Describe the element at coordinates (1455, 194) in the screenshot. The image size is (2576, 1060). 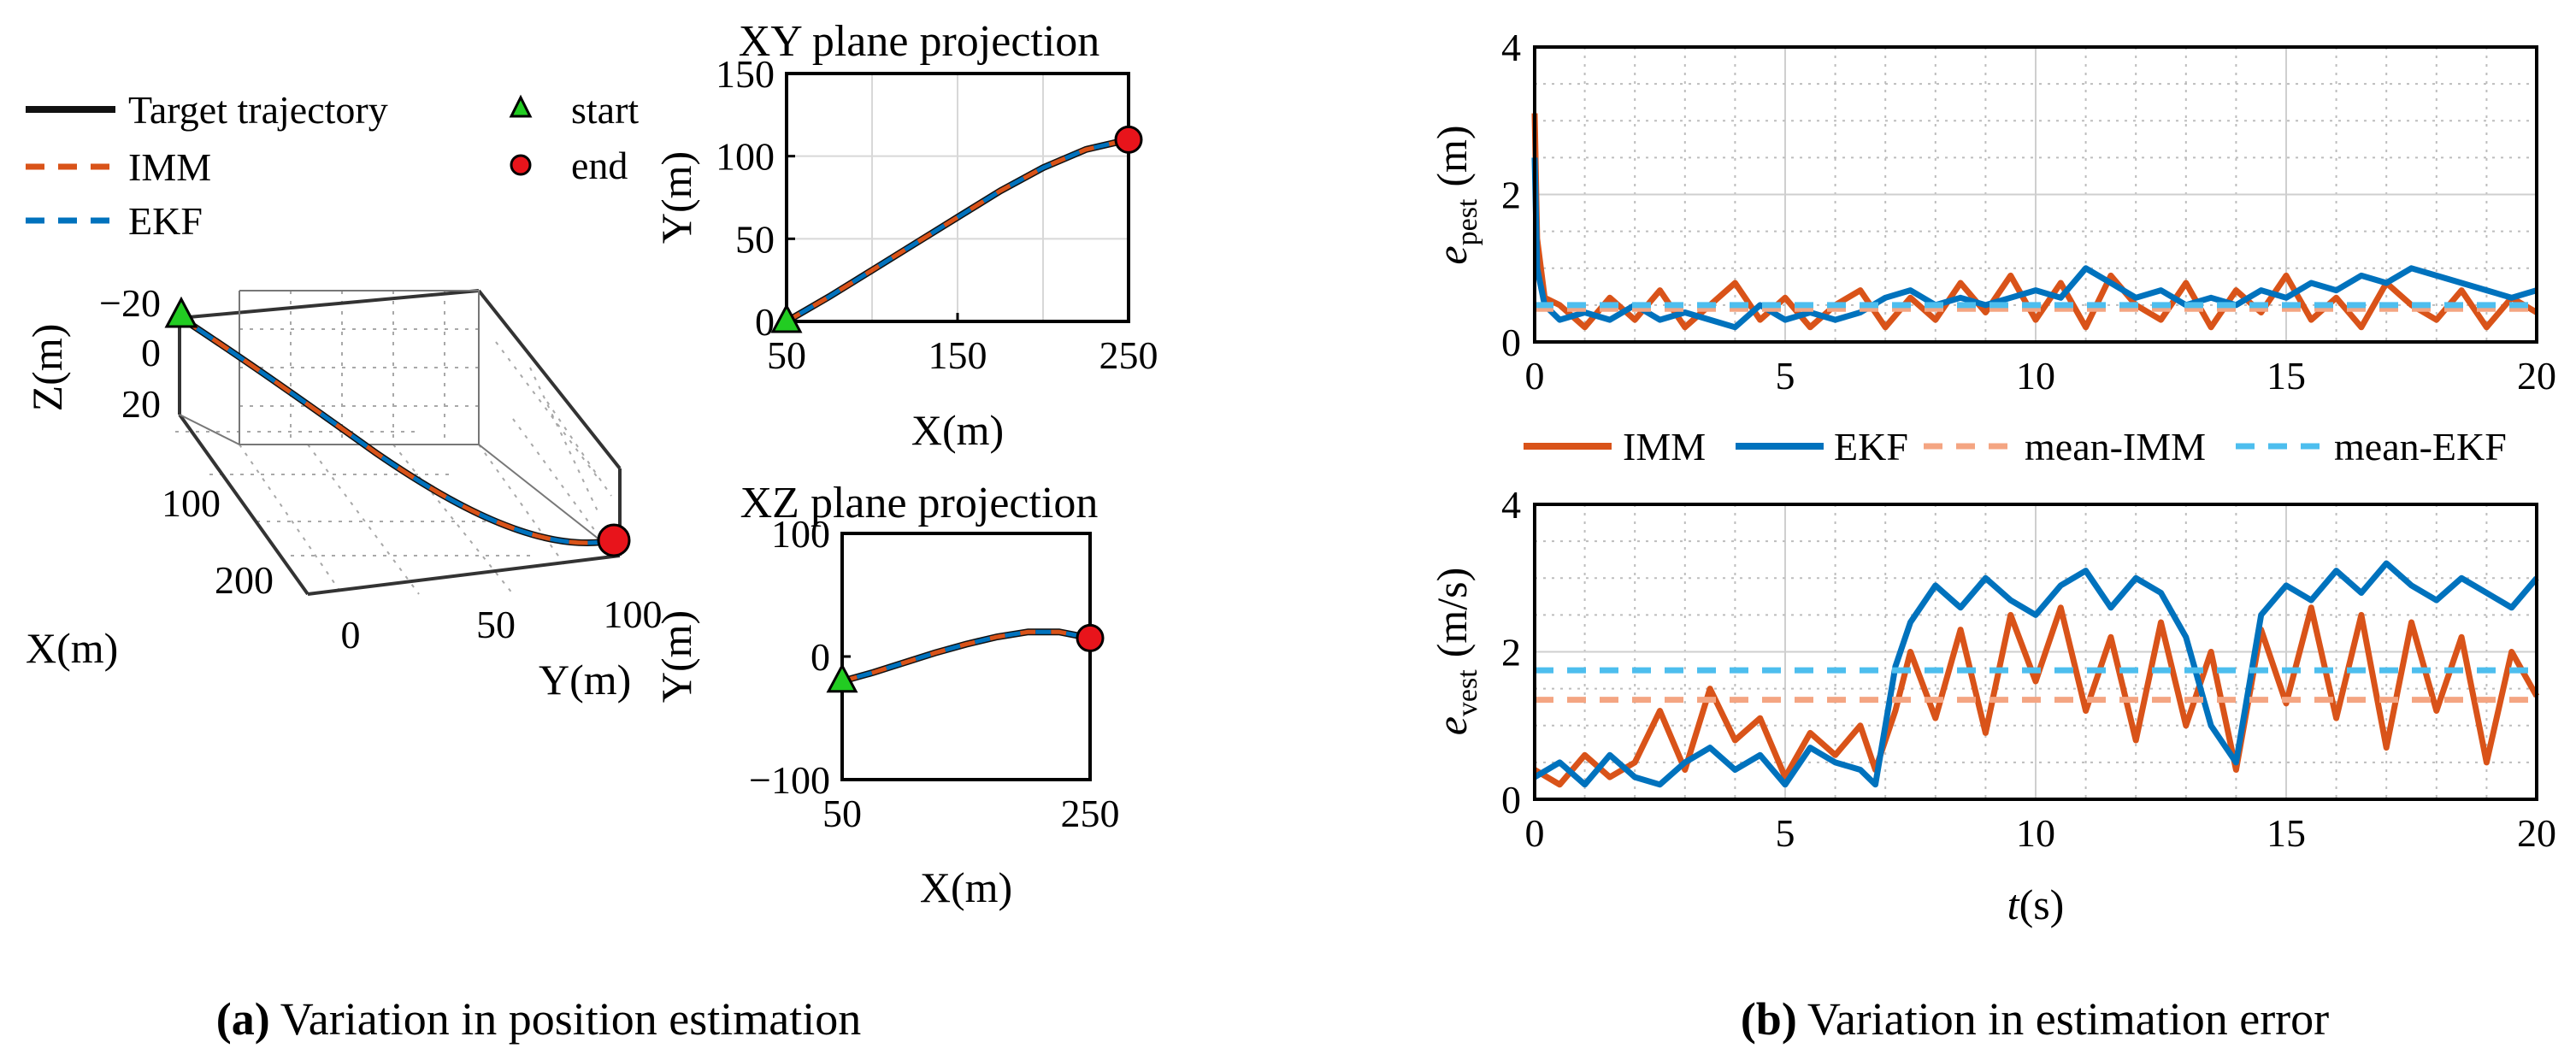
I see `pe-ylabel: epest(m)` at that location.